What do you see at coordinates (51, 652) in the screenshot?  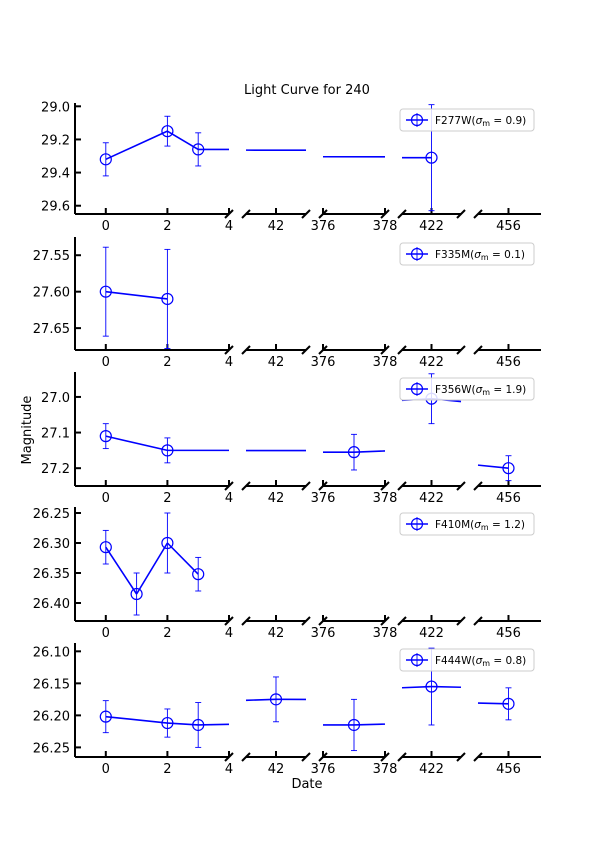 I see `y-tick-label: 26.10` at bounding box center [51, 652].